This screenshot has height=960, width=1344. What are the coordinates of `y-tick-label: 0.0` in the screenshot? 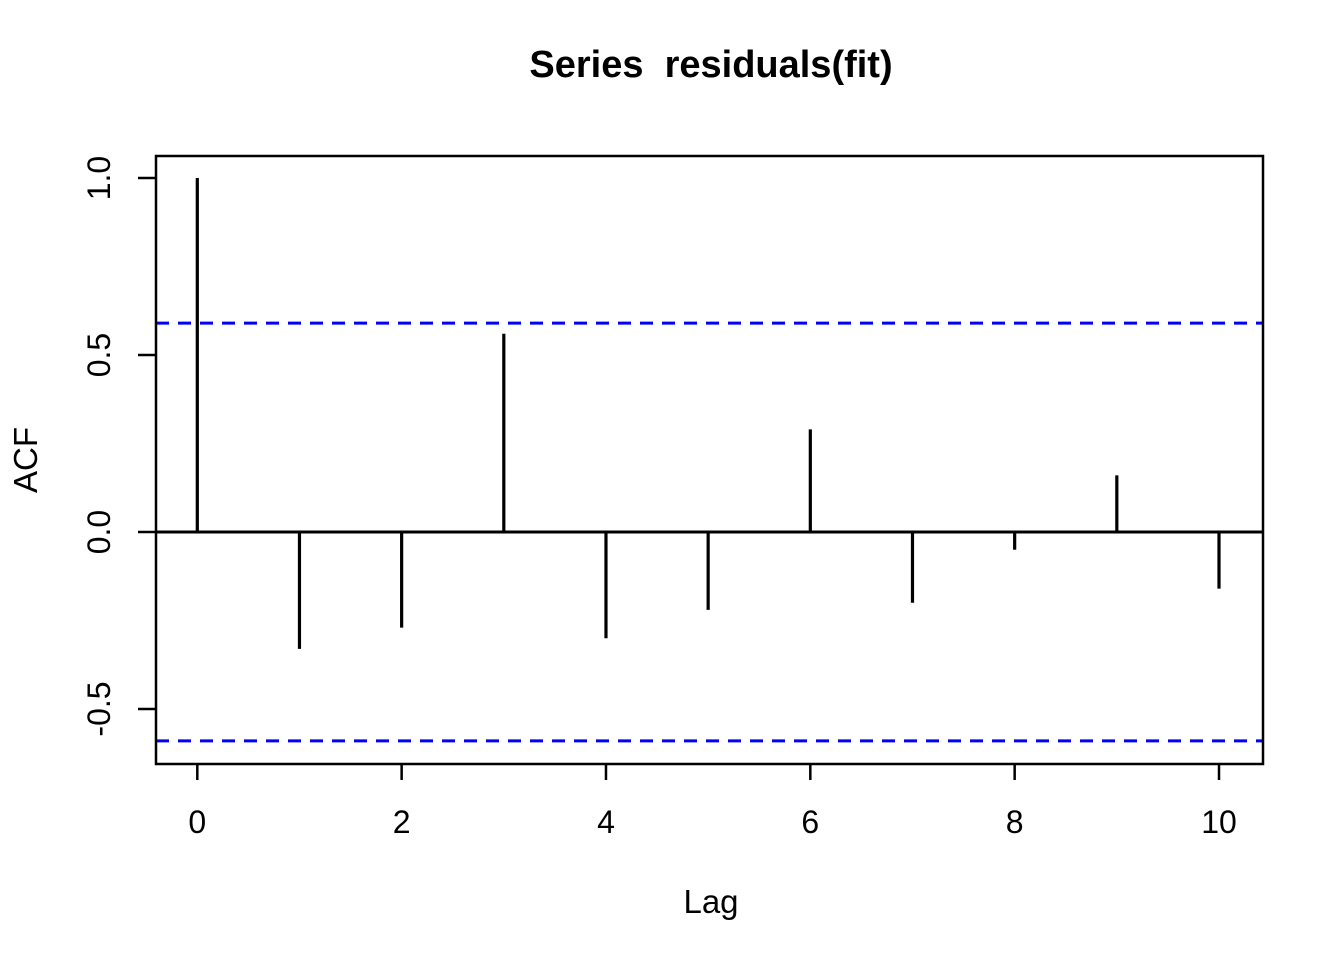 It's located at (99, 532).